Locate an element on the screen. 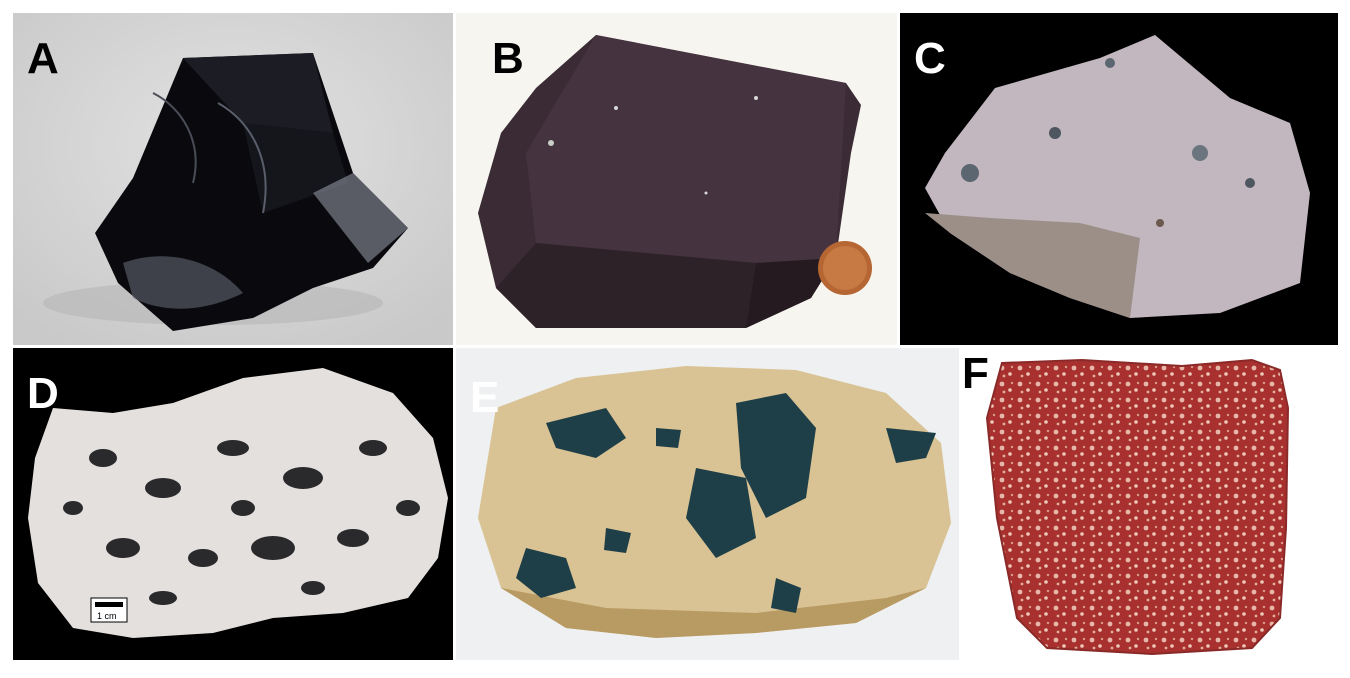  diorite-photo is located at coordinates (233, 504).